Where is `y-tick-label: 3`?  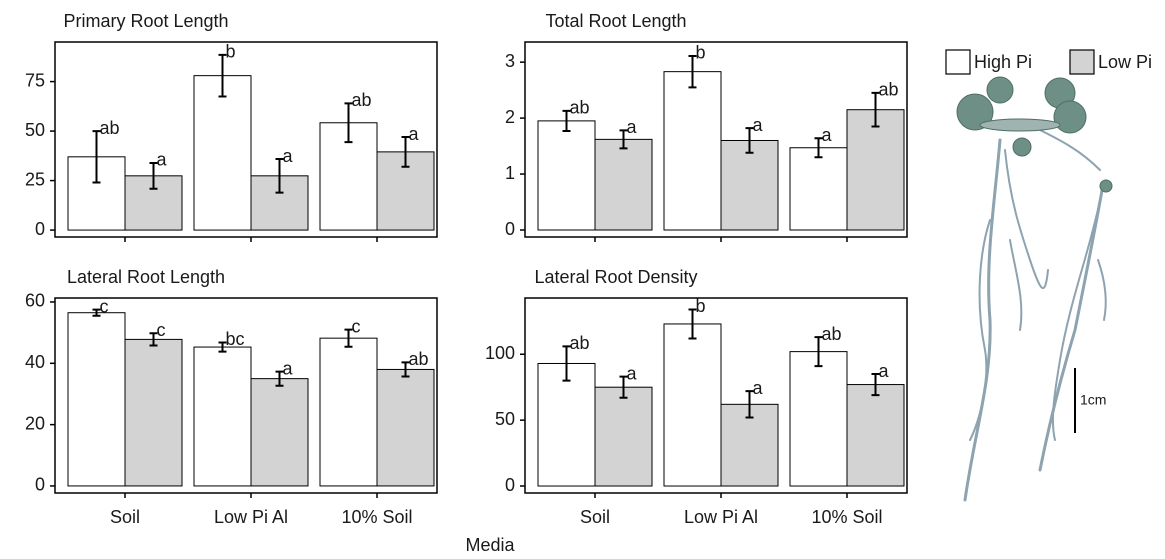
y-tick-label: 3 is located at coordinates (510, 61).